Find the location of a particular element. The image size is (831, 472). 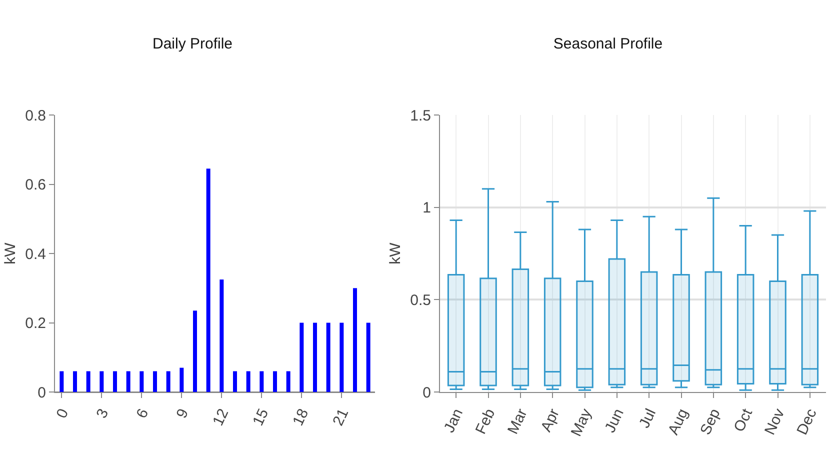

x-tick-label: 18 is located at coordinates (301, 417).